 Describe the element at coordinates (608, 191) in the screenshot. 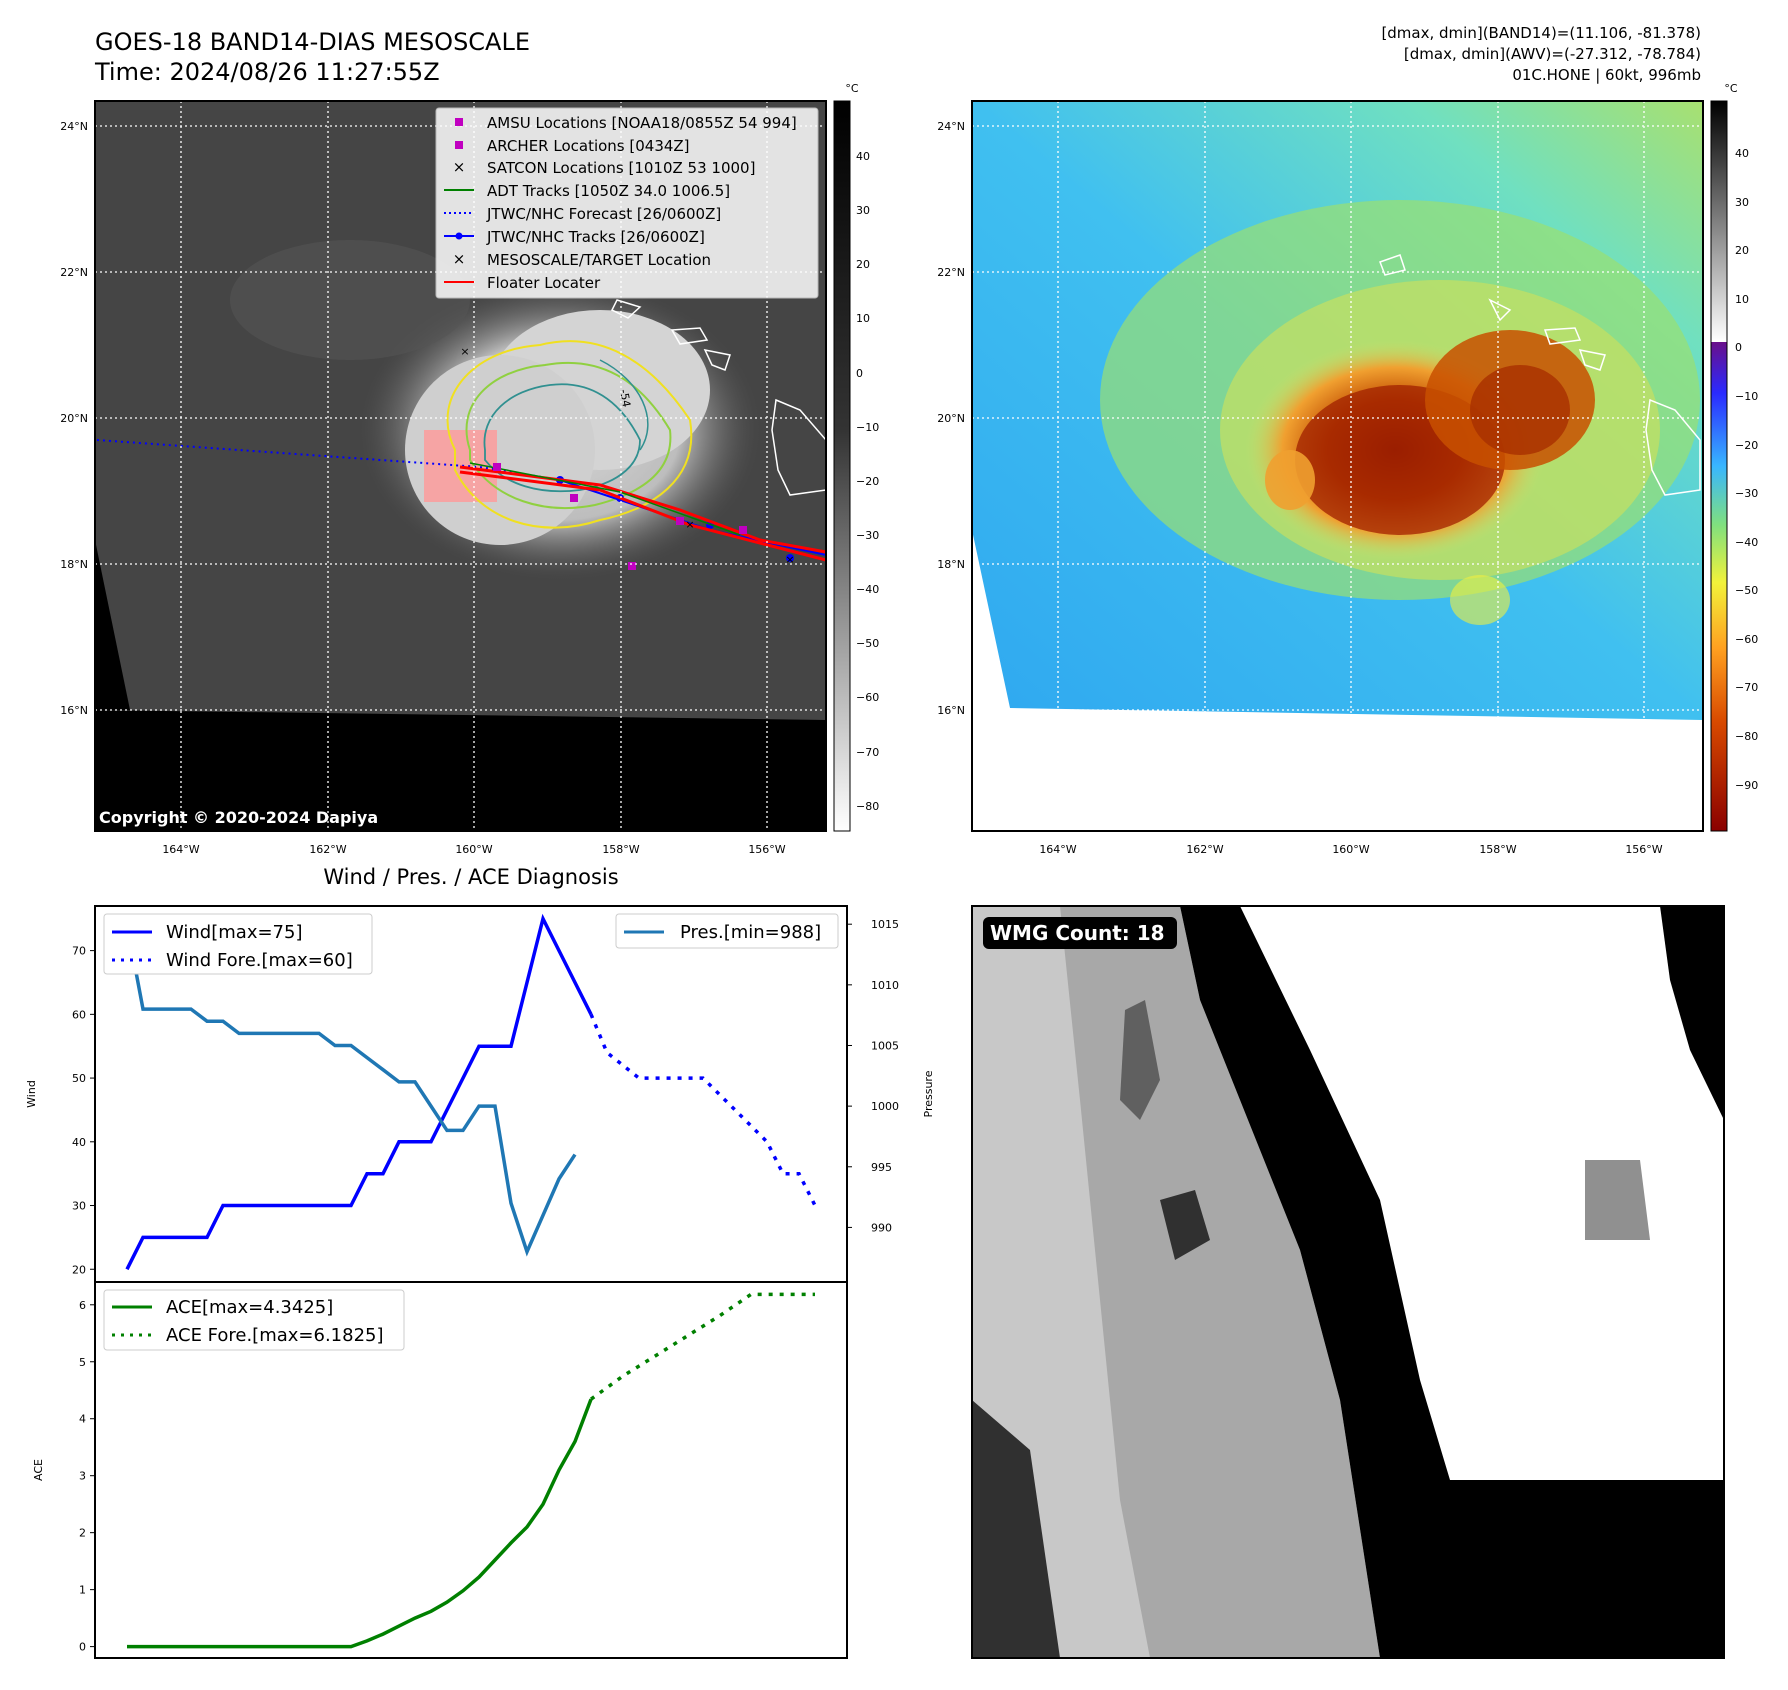

I see `legend-adt: ADT Tracks [1050Z 34.0 1006.5]` at that location.